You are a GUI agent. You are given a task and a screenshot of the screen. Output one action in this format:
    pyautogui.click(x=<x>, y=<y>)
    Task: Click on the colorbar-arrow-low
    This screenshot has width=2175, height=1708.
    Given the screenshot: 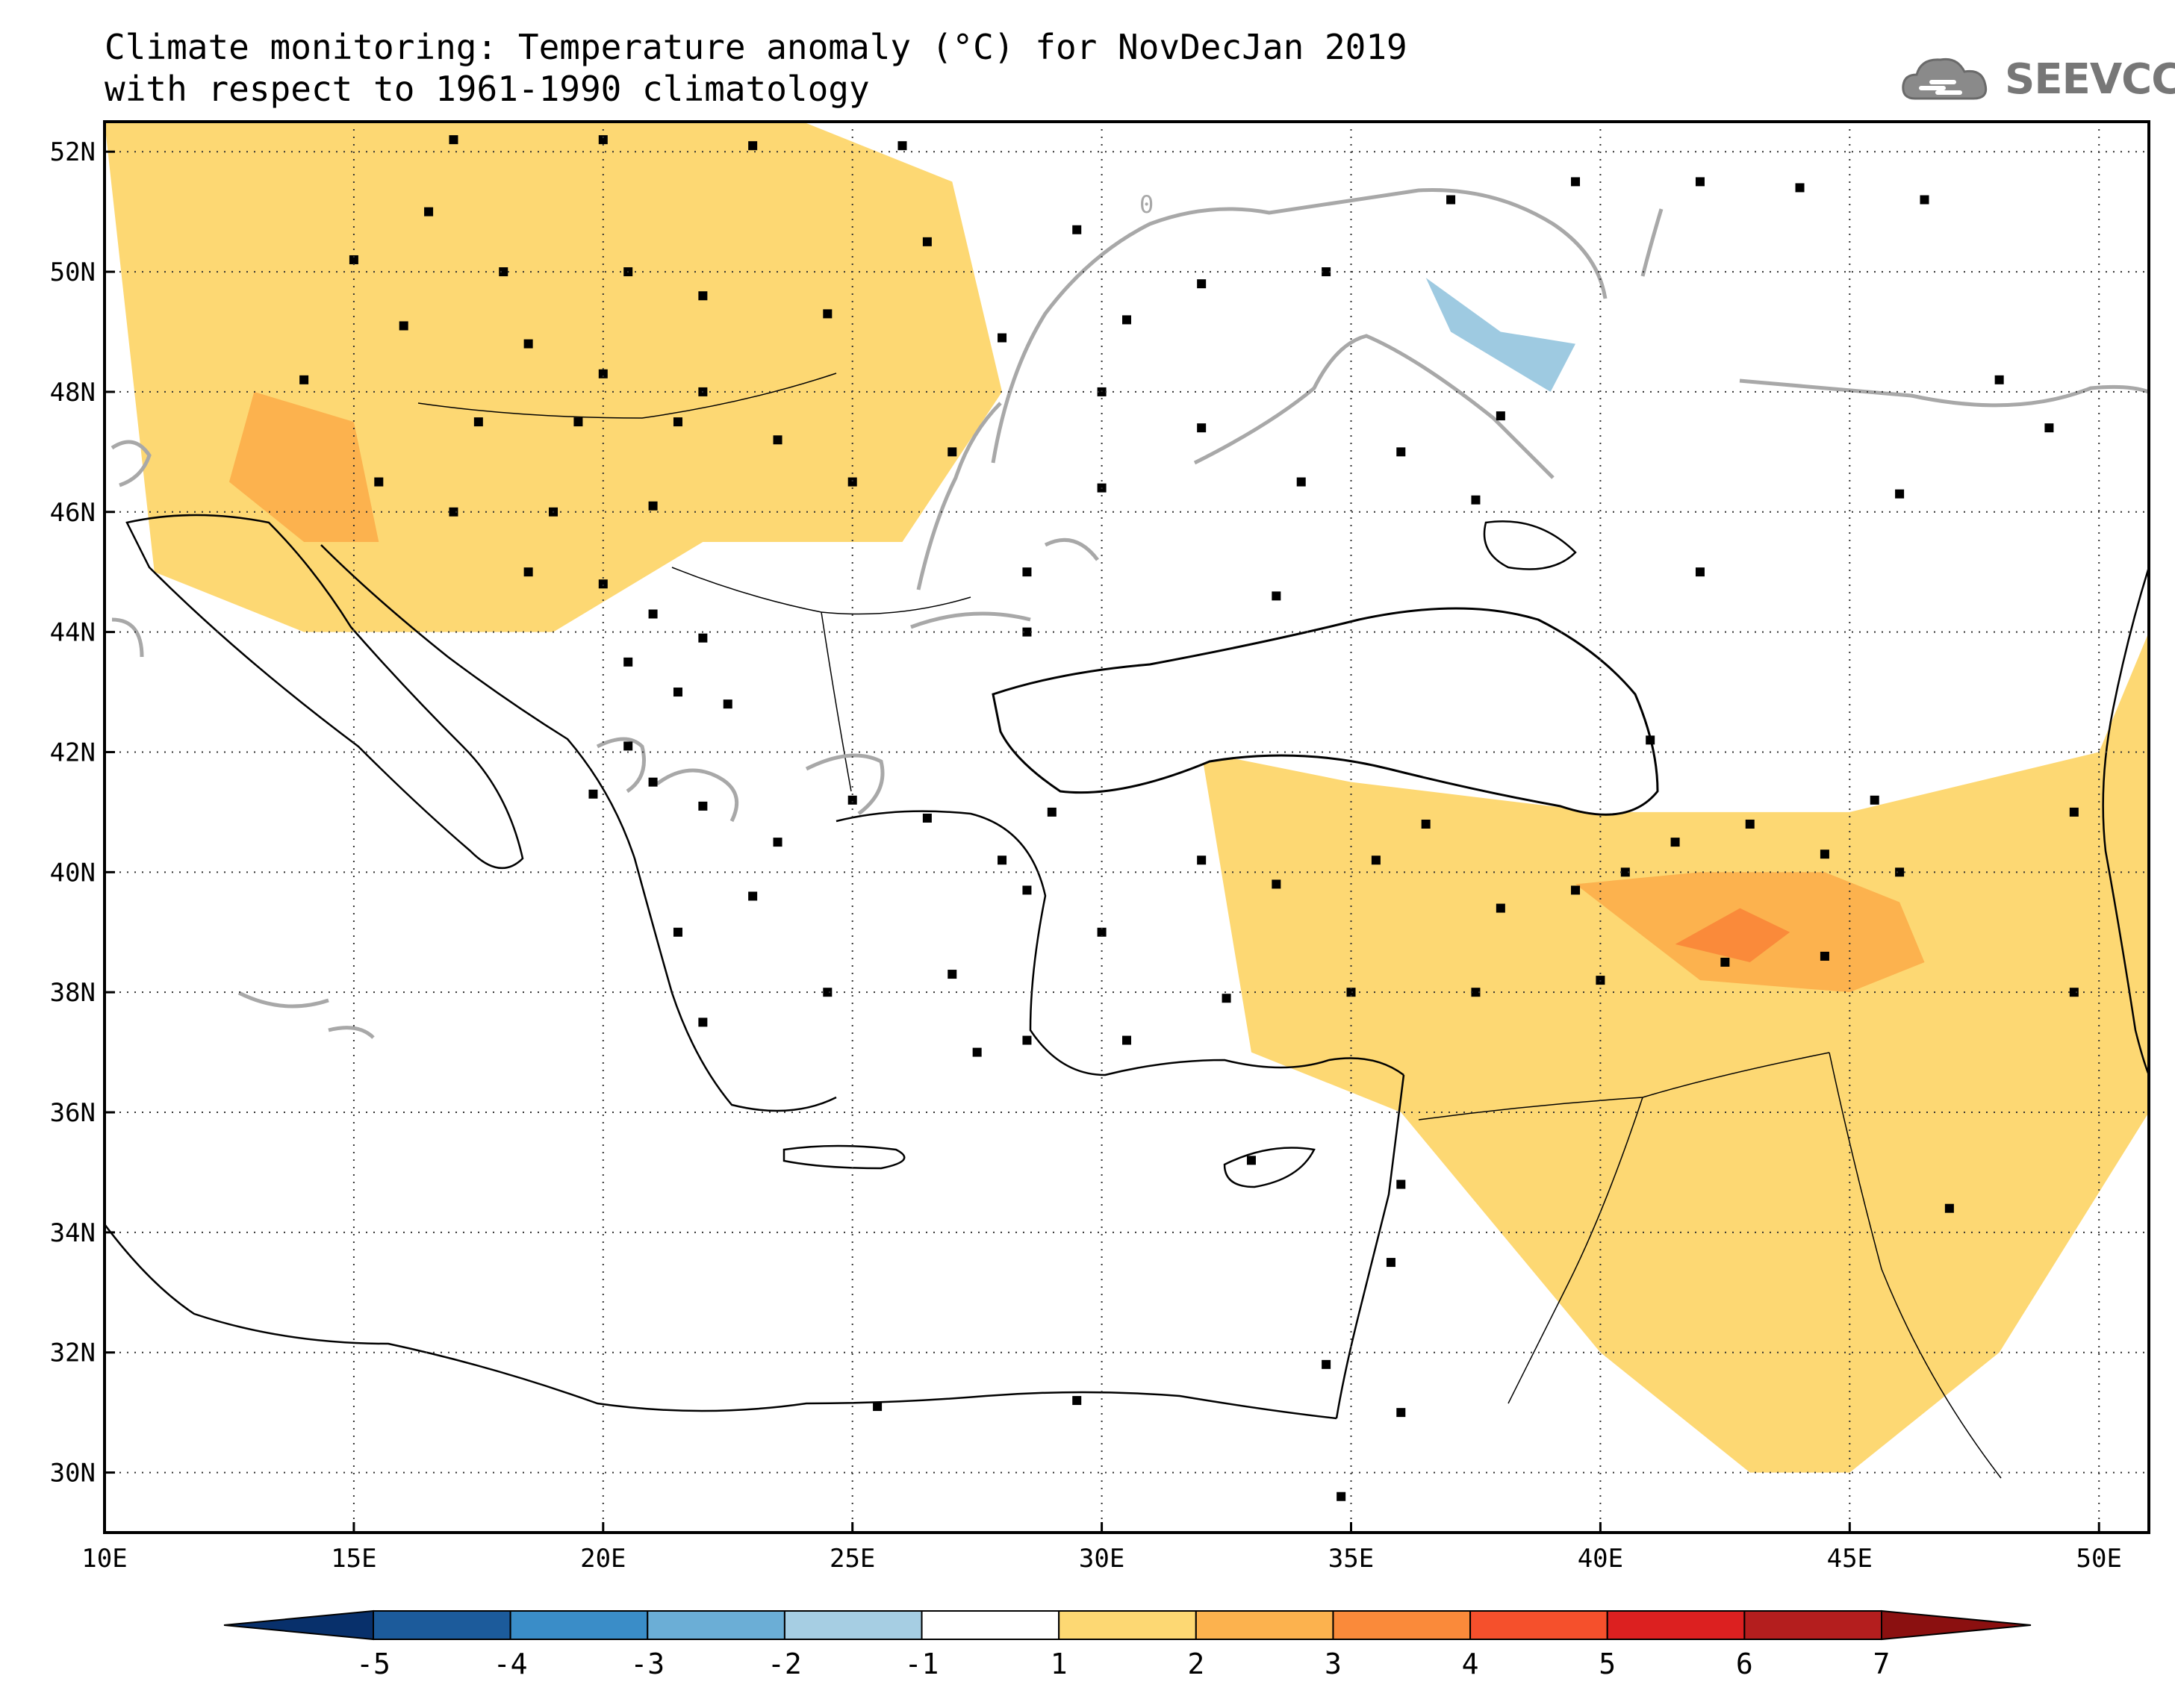 What is the action you would take?
    pyautogui.click(x=298, y=1625)
    